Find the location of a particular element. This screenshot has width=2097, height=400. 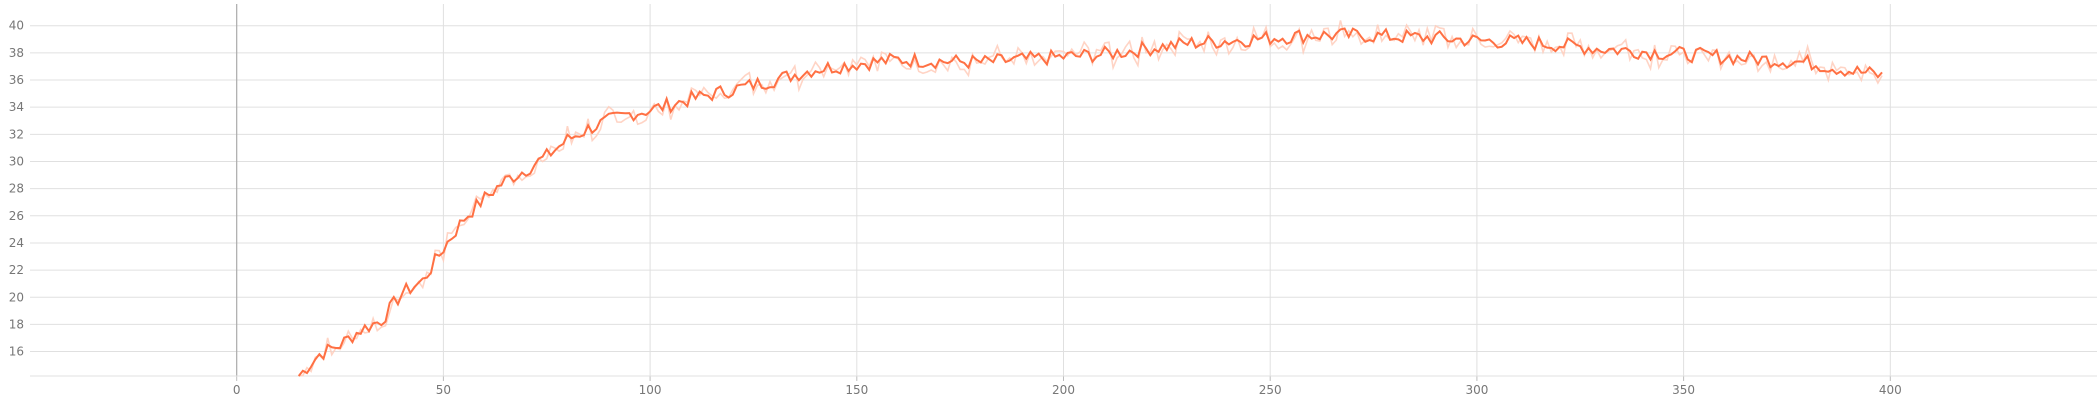

x-tick-label: 150 is located at coordinates (856, 390).